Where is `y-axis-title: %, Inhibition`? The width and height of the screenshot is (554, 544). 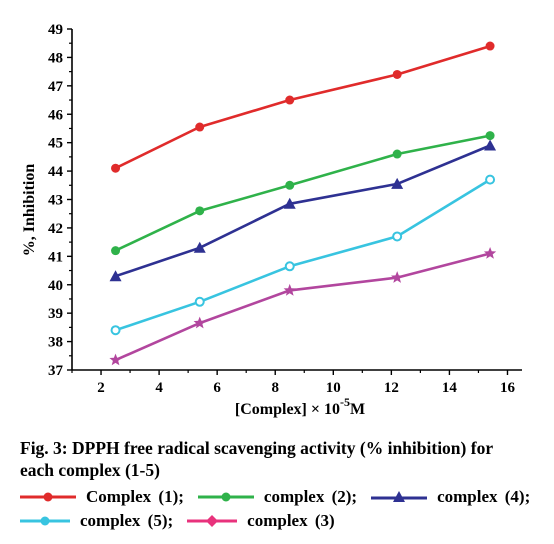
y-axis-title: %, Inhibition is located at coordinates (29, 210).